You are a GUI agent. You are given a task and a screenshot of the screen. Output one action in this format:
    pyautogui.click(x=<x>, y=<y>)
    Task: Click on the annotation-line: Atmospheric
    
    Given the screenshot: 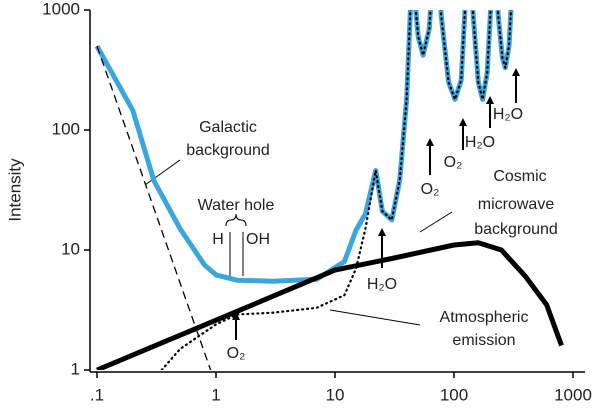 What is the action you would take?
    pyautogui.click(x=484, y=317)
    